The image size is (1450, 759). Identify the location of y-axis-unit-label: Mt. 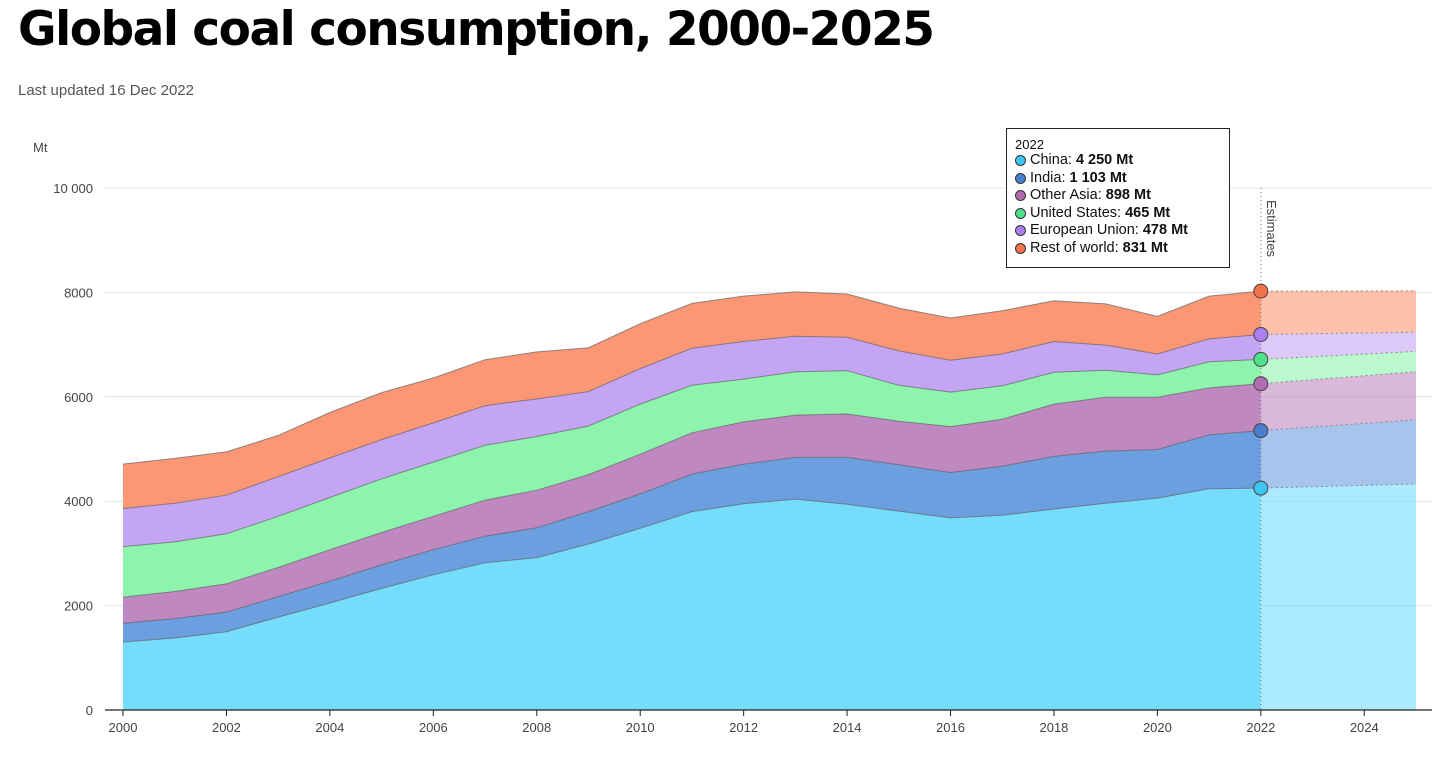
(40, 147).